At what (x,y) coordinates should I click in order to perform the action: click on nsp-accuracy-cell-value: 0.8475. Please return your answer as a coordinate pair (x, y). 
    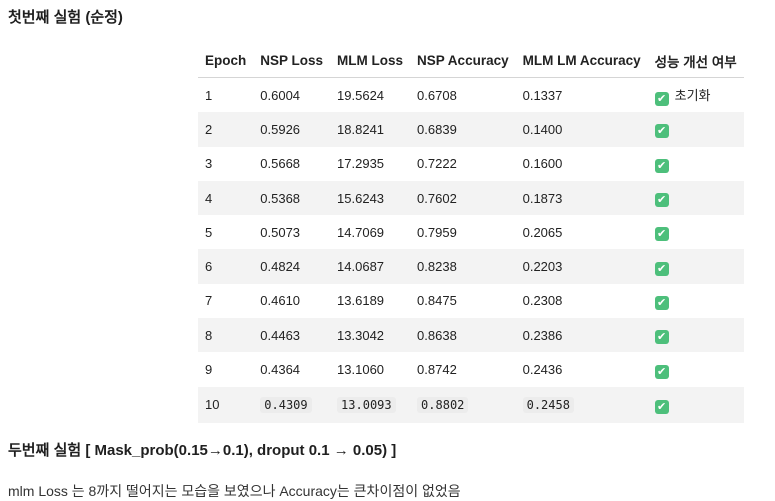
    Looking at the image, I should click on (437, 301).